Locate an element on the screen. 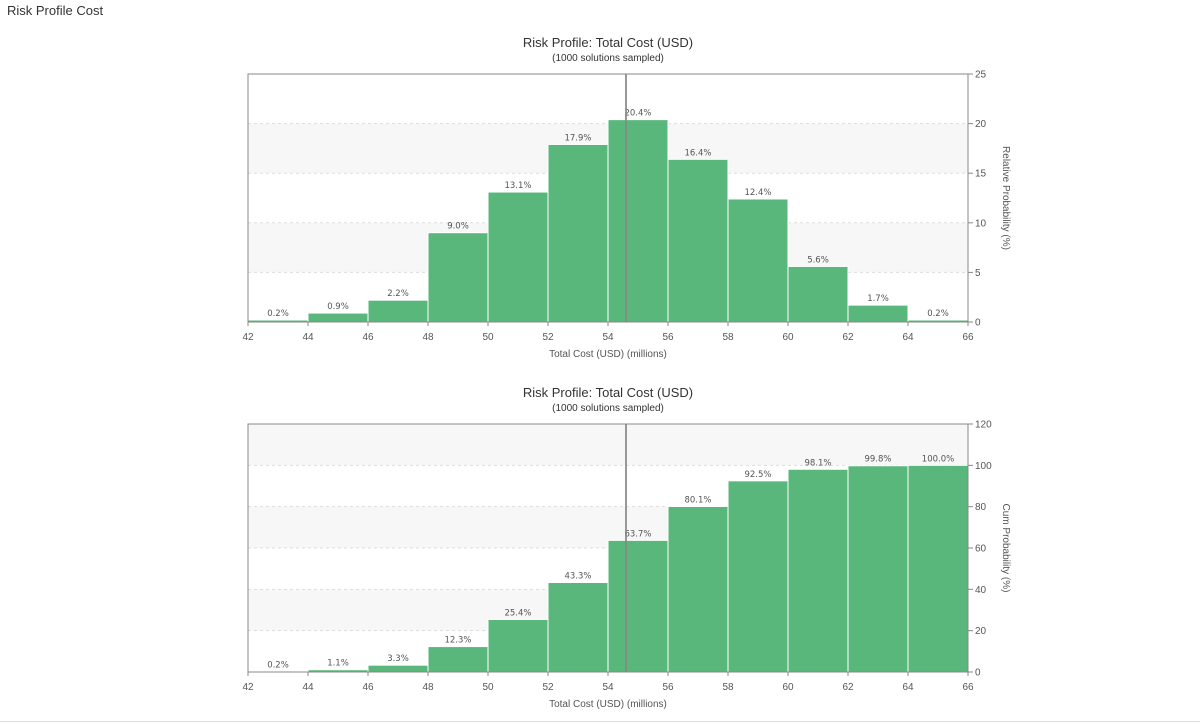 This screenshot has width=1200, height=725. chart-1-x-tick-label-5: 50 is located at coordinates (488, 337).